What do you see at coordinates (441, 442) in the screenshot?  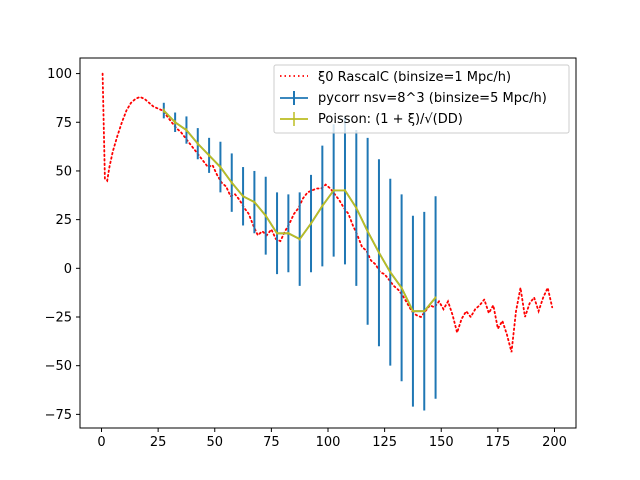 I see `x-tick-label: 150` at bounding box center [441, 442].